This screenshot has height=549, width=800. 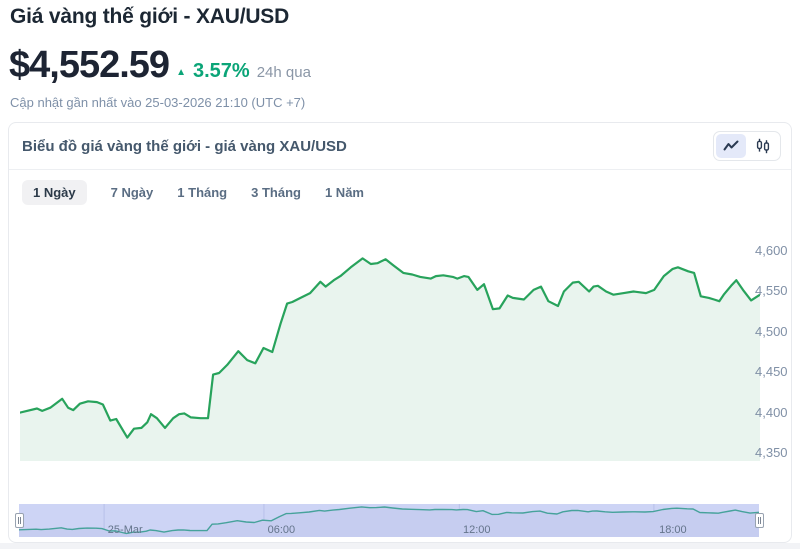 I want to click on chart-navigator: 25-Mar 06:00 12:00 18:00, so click(x=389, y=520).